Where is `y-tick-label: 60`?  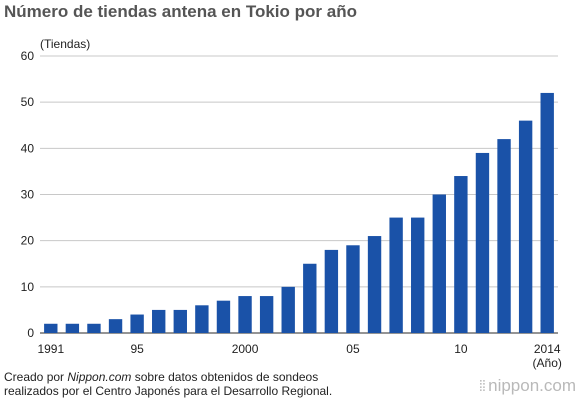 y-tick-label: 60 is located at coordinates (28, 56).